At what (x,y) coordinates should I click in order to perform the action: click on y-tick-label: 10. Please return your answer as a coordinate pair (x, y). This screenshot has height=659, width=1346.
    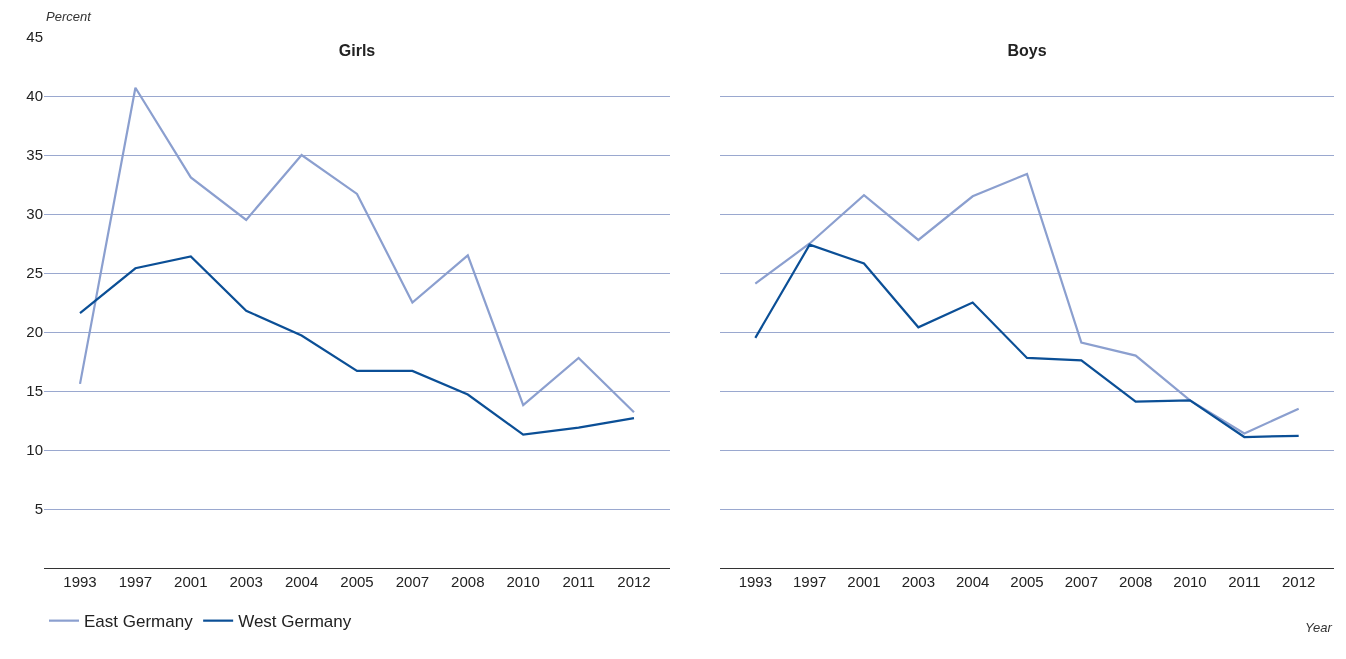
    Looking at the image, I should click on (34, 450).